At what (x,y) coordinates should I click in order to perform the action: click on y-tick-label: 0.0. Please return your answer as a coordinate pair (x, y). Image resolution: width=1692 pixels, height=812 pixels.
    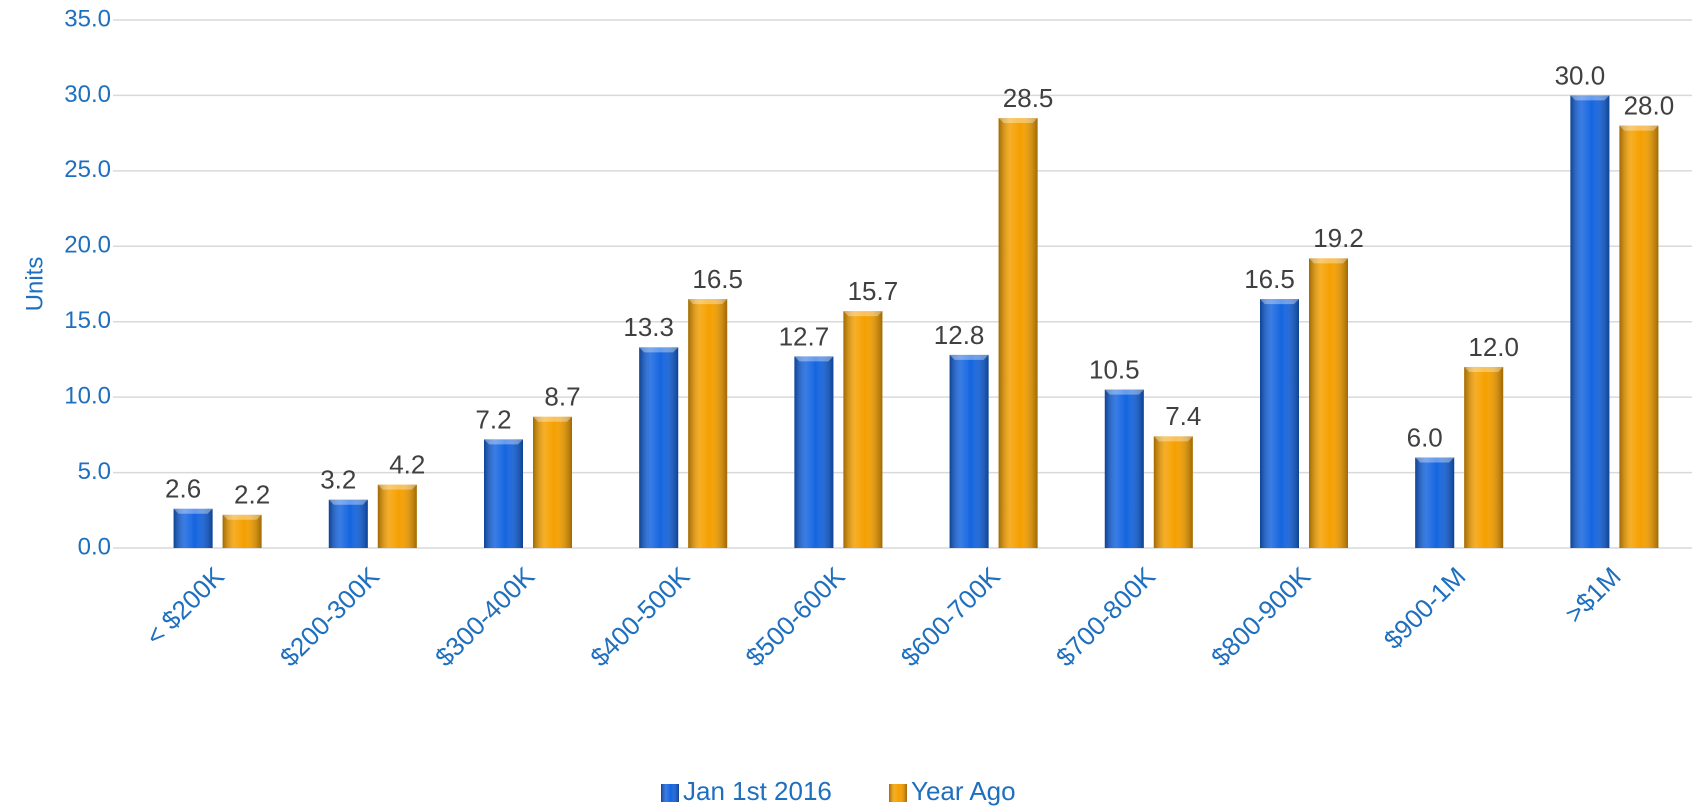
    Looking at the image, I should click on (94, 546).